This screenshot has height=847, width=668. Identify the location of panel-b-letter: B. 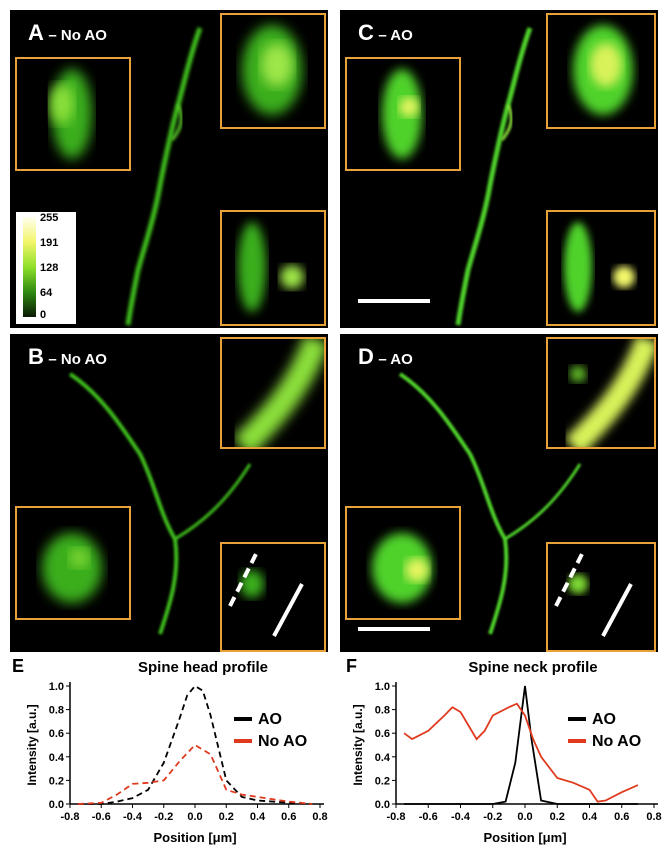
(36, 356).